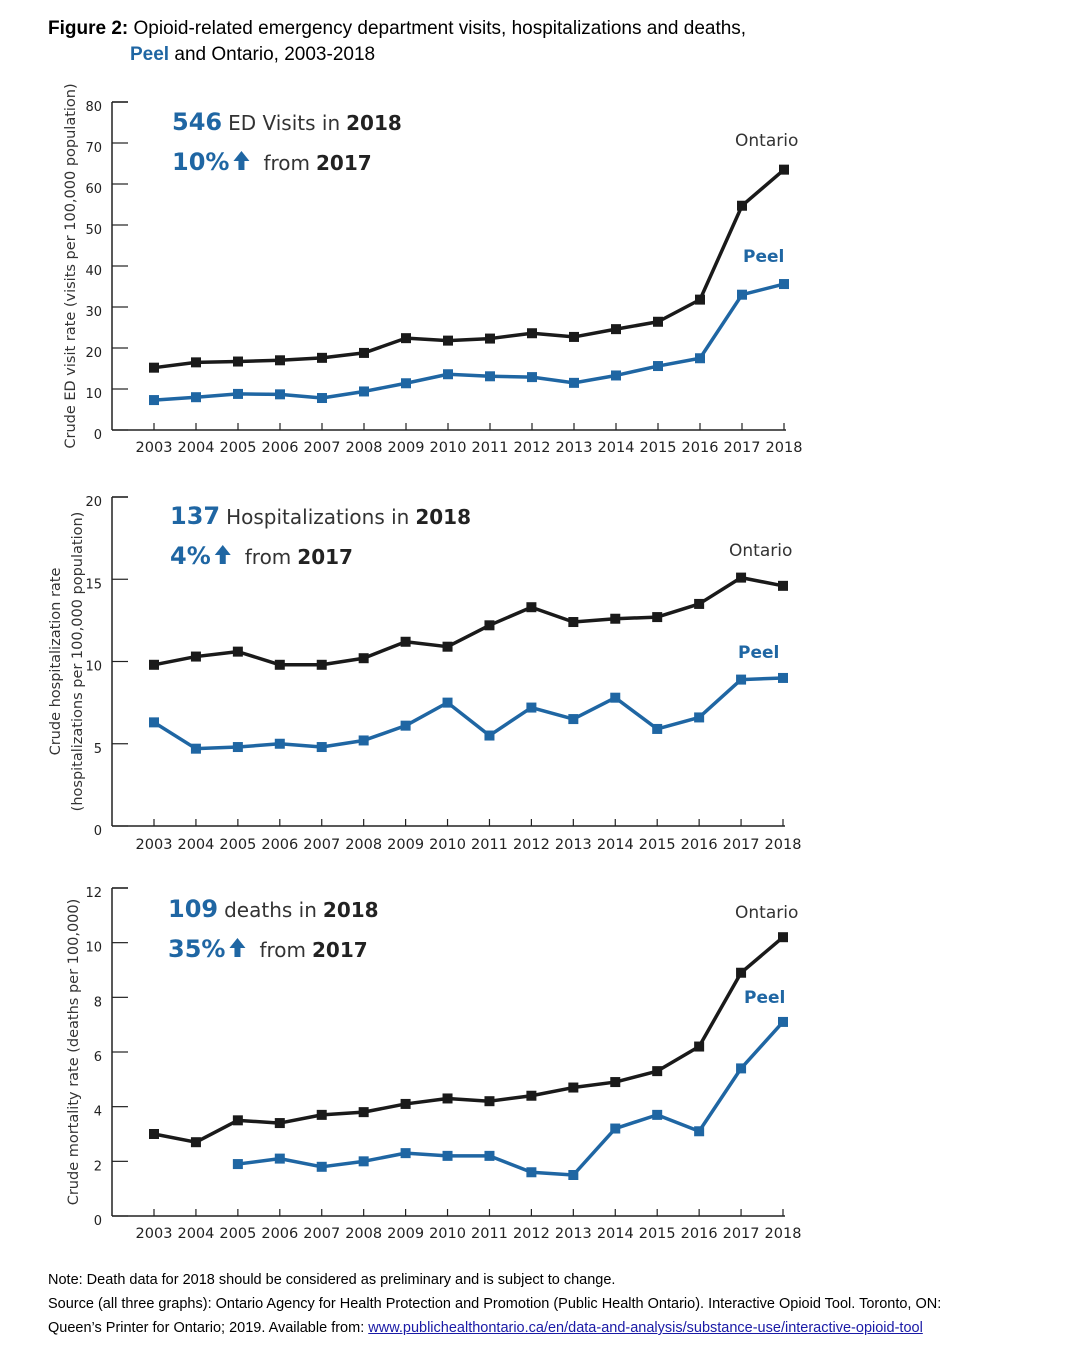 This screenshot has width=1072, height=1362. What do you see at coordinates (195, 516) in the screenshot?
I see `annotation-count: 137` at bounding box center [195, 516].